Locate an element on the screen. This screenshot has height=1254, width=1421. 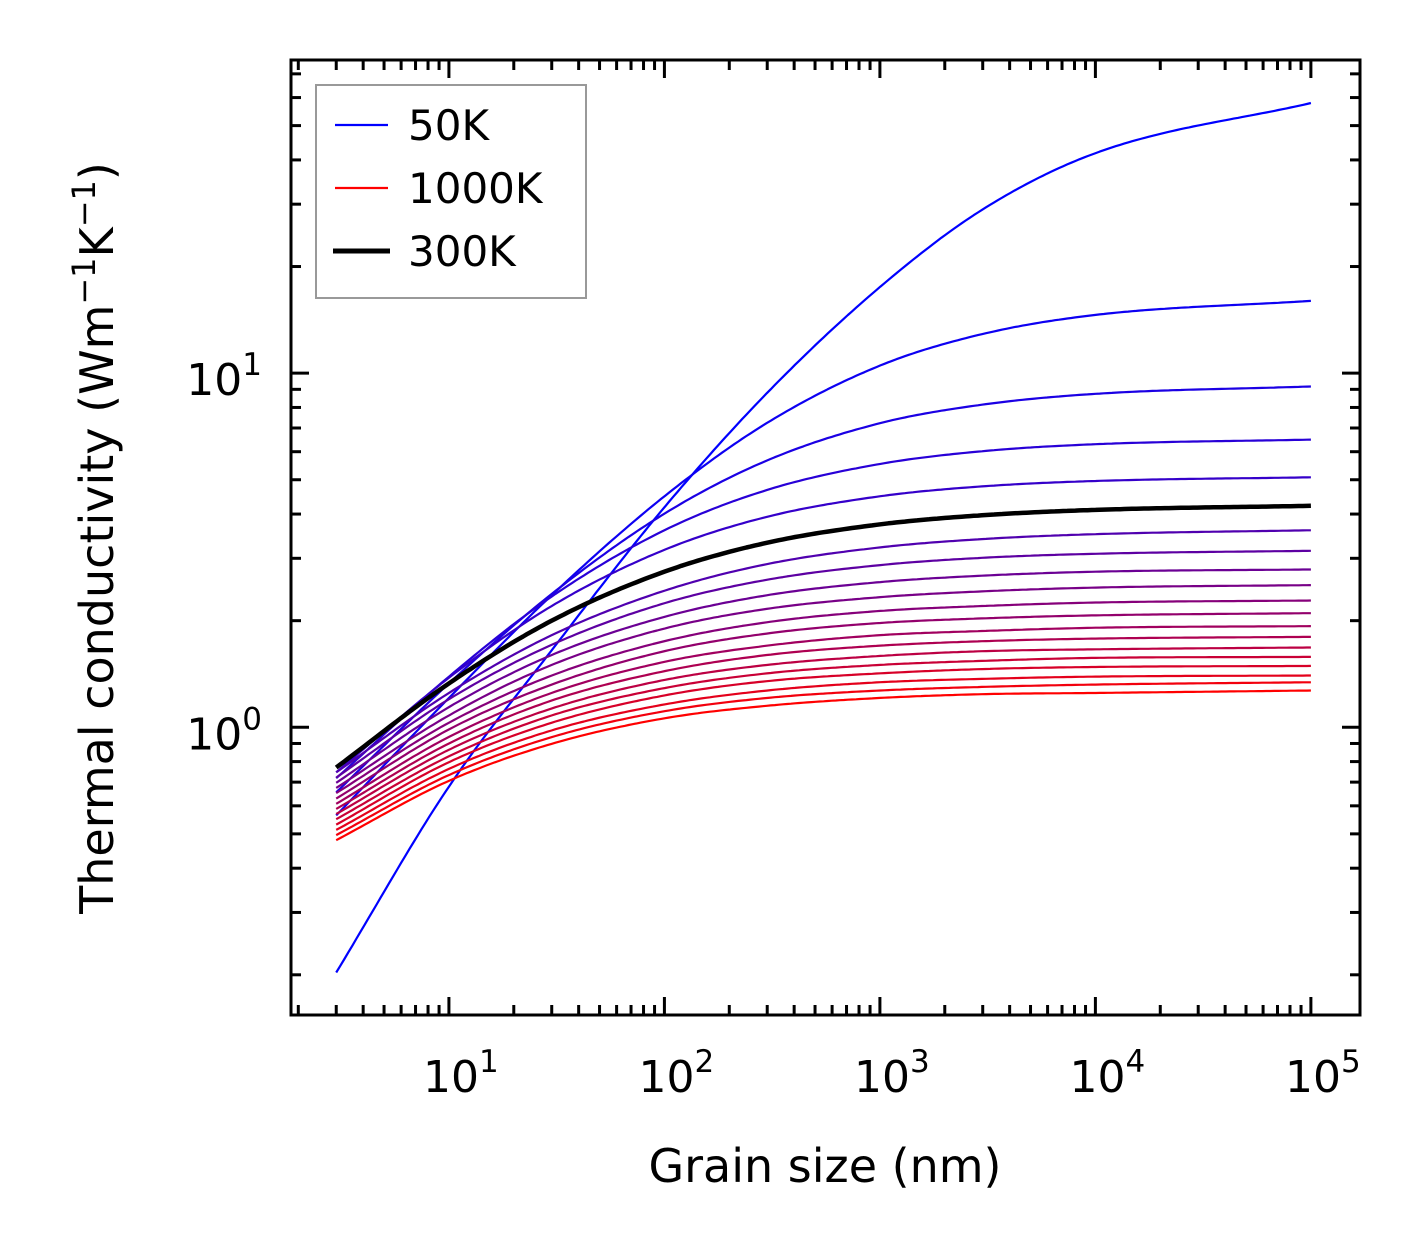
y-tick-exponent: 0 is located at coordinates (252, 719).